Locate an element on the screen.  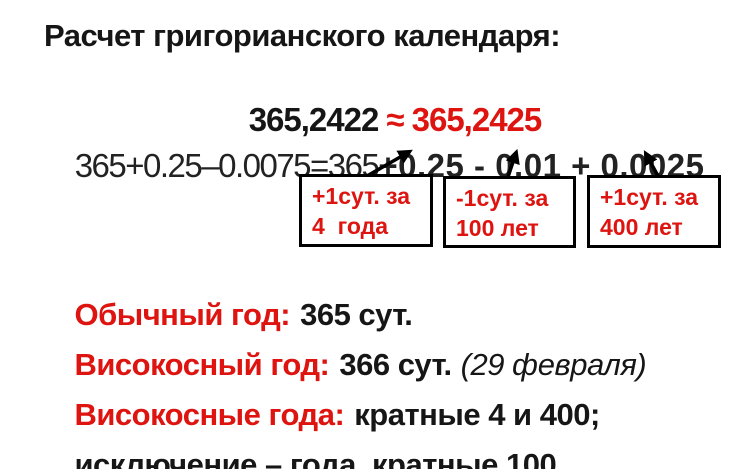
fact-label: Високосный год: is located at coordinates (202, 364).